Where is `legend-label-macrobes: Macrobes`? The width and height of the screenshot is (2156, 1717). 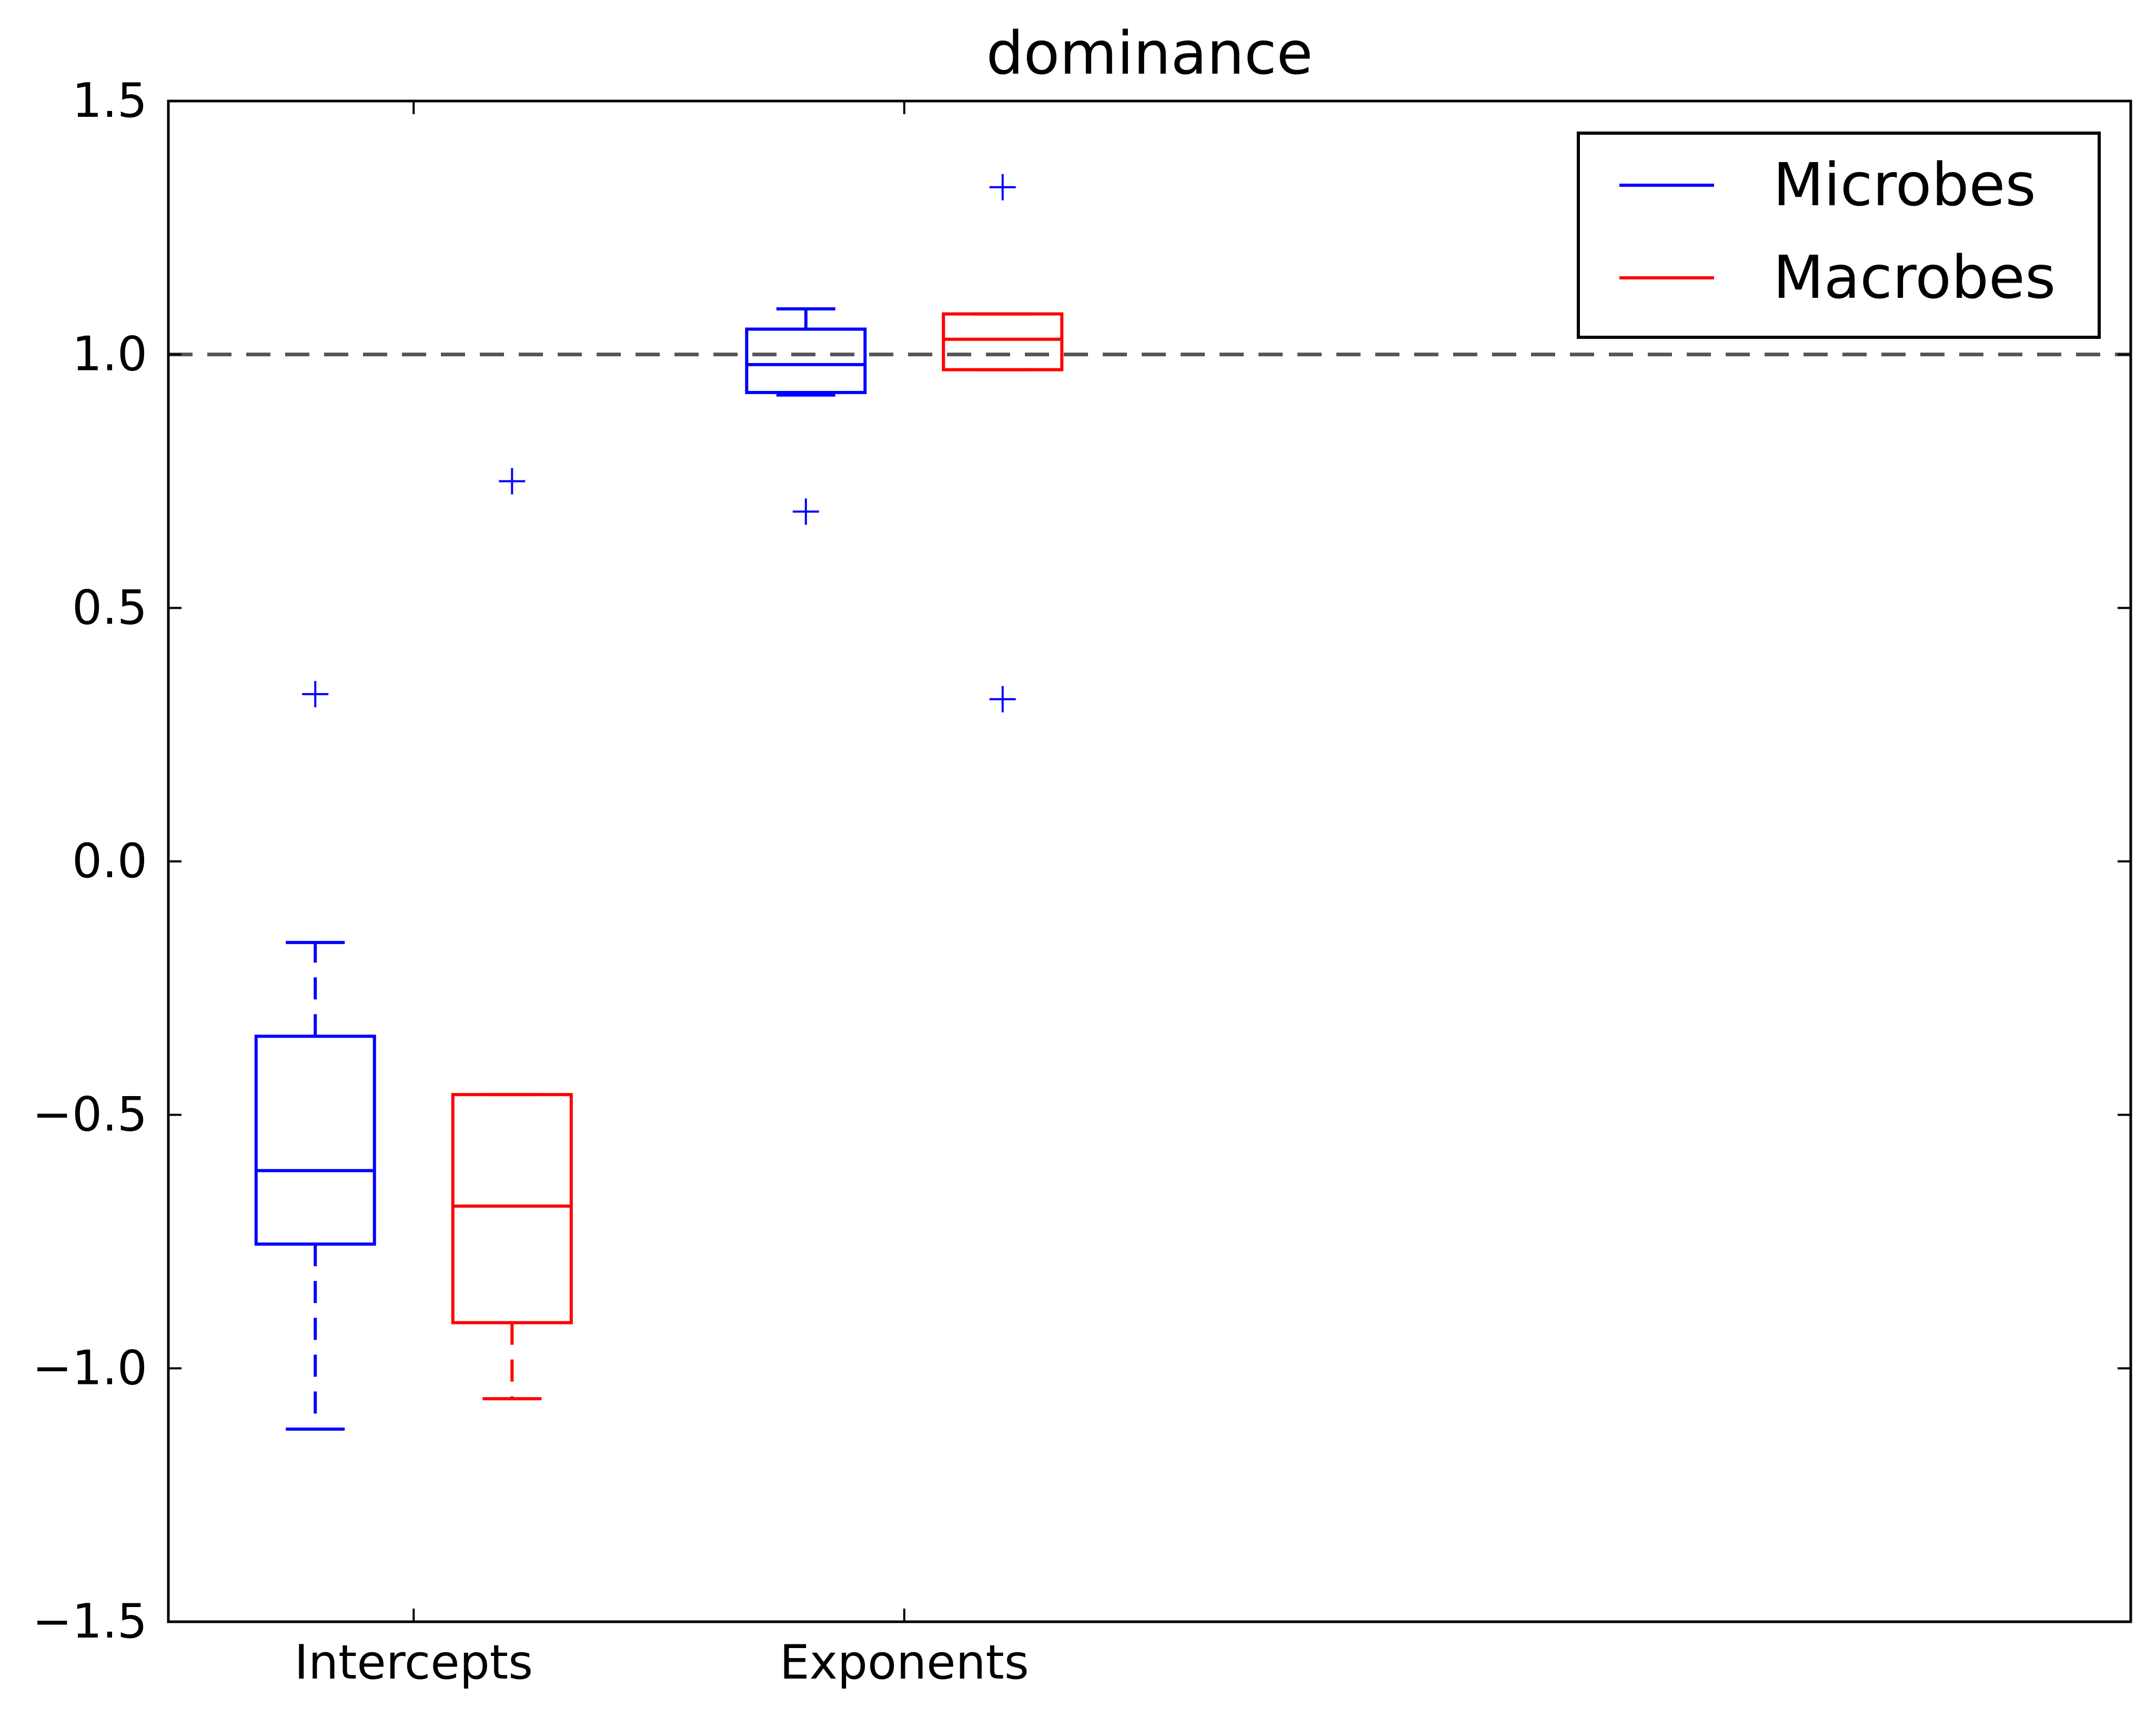 legend-label-macrobes: Macrobes is located at coordinates (1914, 278).